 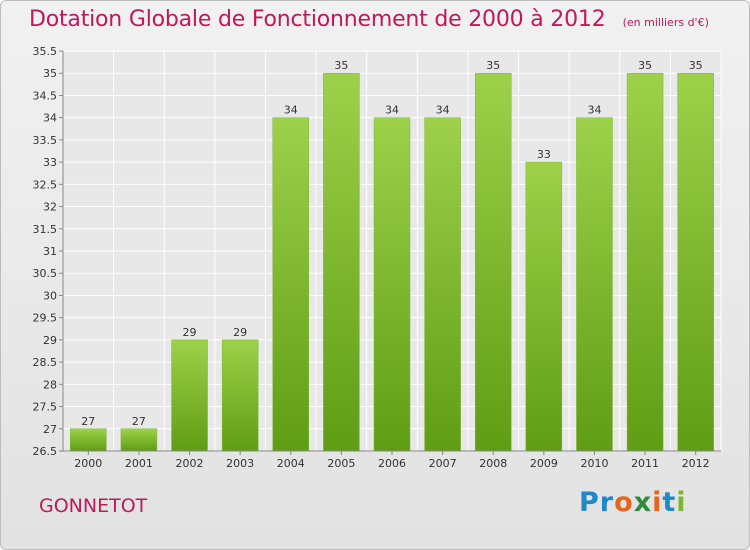 What do you see at coordinates (50, 384) in the screenshot?
I see `y-tick-label: 28` at bounding box center [50, 384].